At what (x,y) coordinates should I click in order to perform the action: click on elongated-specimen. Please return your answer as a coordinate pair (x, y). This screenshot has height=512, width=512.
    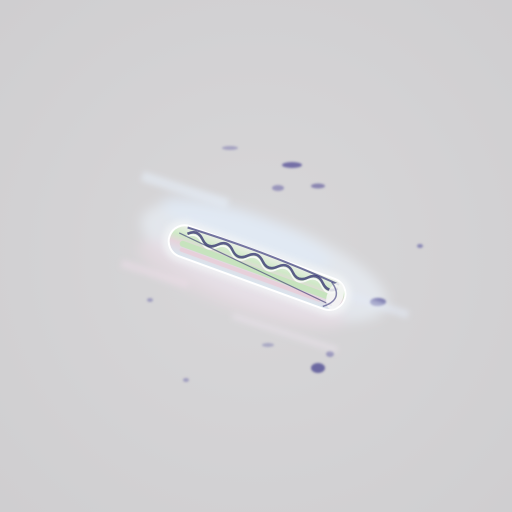
    Looking at the image, I should click on (257, 267).